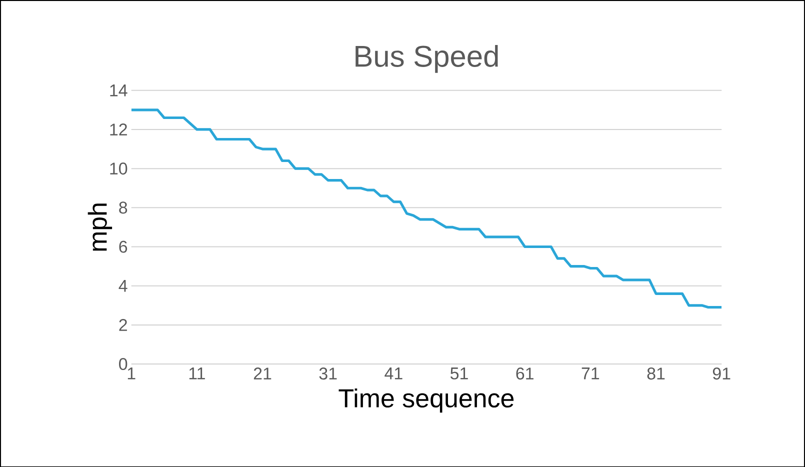  Describe the element at coordinates (100, 227) in the screenshot. I see `y-axis-title: mph` at that location.